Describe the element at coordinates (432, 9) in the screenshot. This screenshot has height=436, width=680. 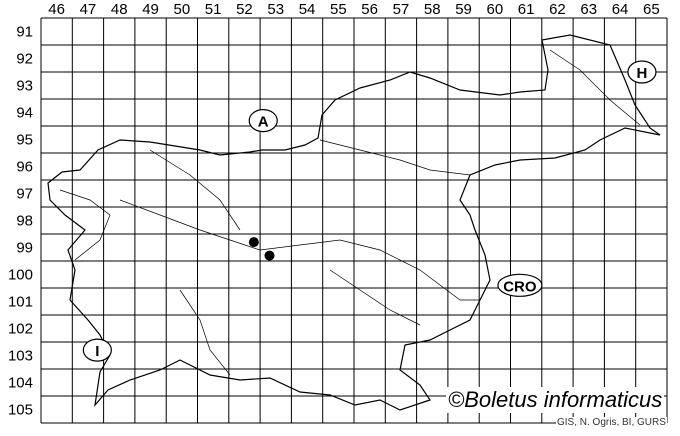
I see `column-label: 58` at that location.